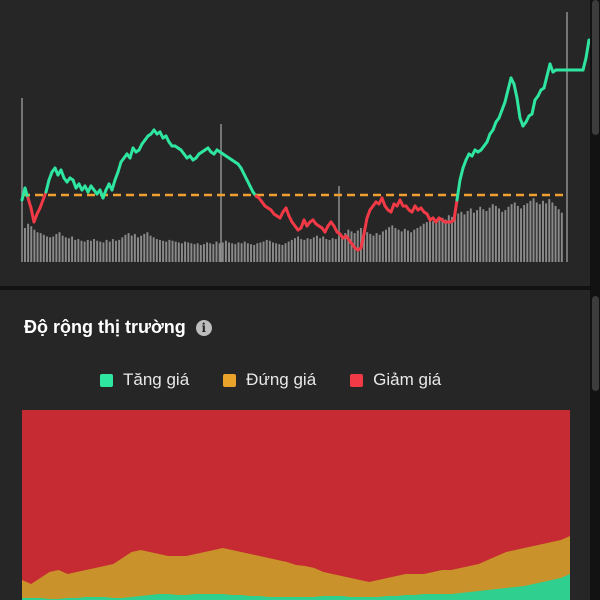 Image resolution: width=600 pixels, height=600 pixels. I want to click on scrollbar, so click(595, 300).